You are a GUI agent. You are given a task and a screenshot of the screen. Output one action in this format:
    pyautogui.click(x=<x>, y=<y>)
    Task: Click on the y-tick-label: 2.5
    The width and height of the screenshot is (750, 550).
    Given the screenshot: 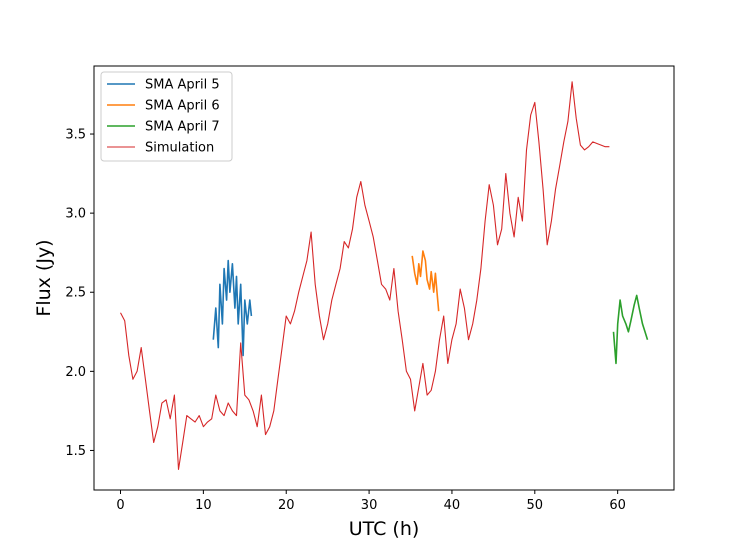 What is the action you would take?
    pyautogui.click(x=75, y=293)
    